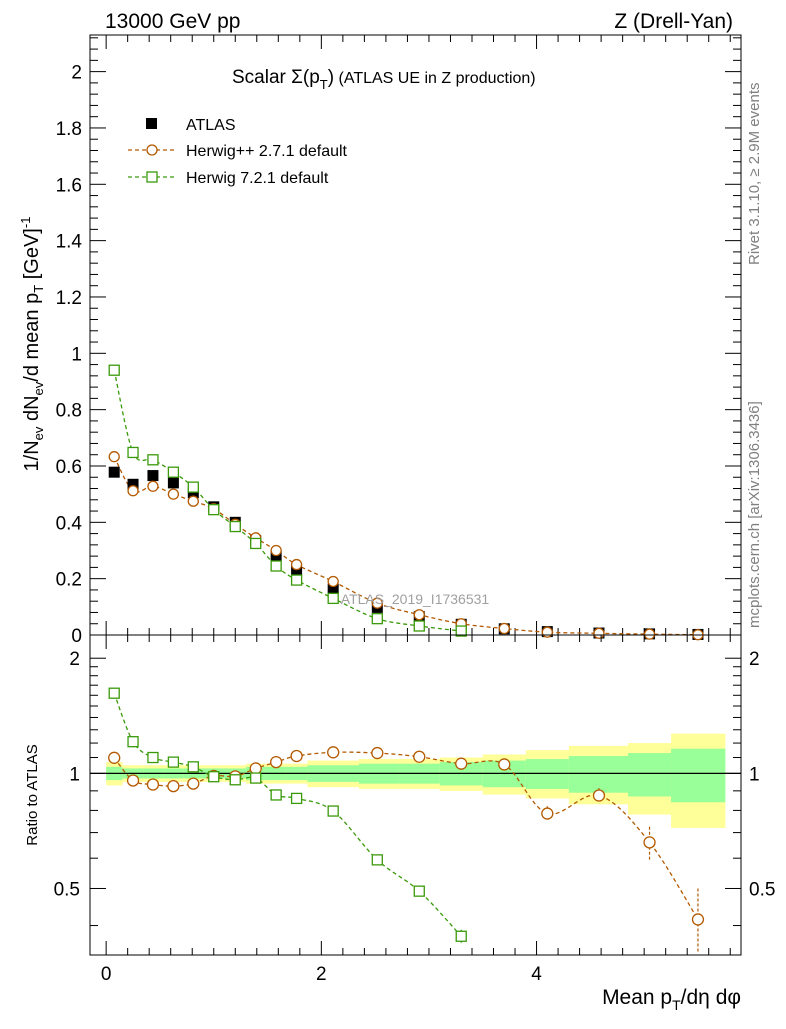  What do you see at coordinates (69, 242) in the screenshot?
I see `main-y-tick-label: 1.4` at bounding box center [69, 242].